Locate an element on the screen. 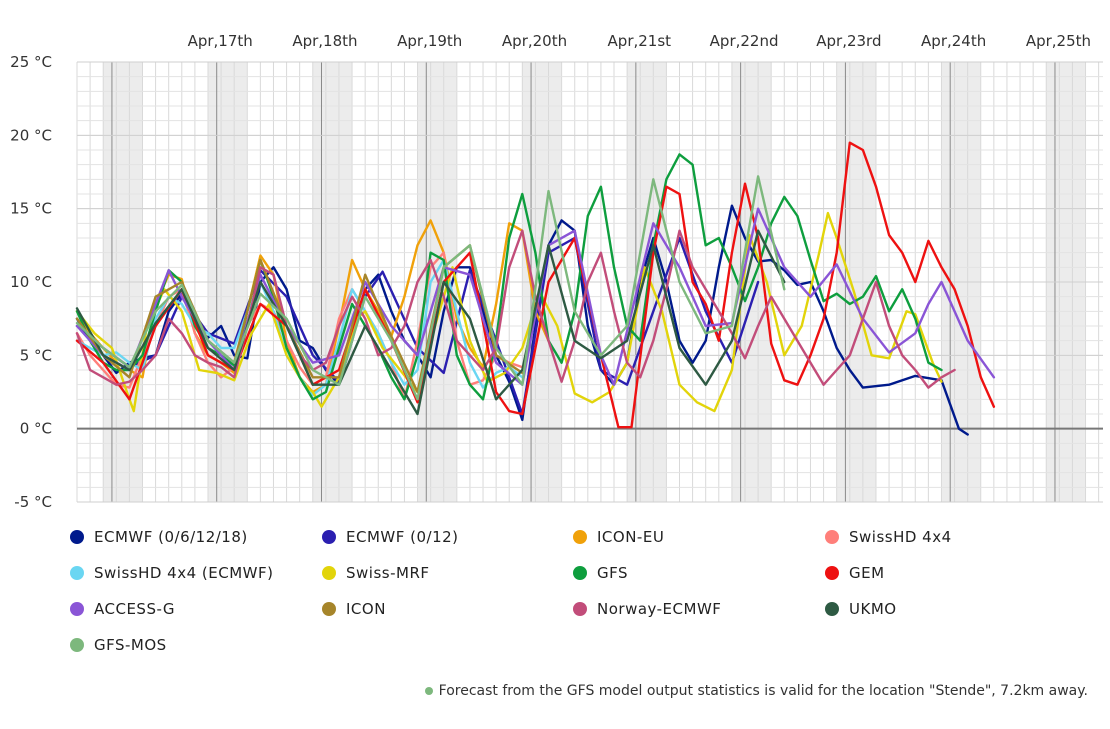 The width and height of the screenshot is (1110, 729). legend-label: SwissHD 4x4 is located at coordinates (900, 537).